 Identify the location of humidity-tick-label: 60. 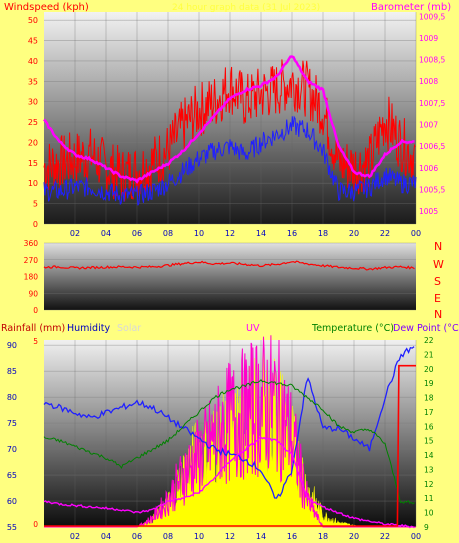
(12, 501).